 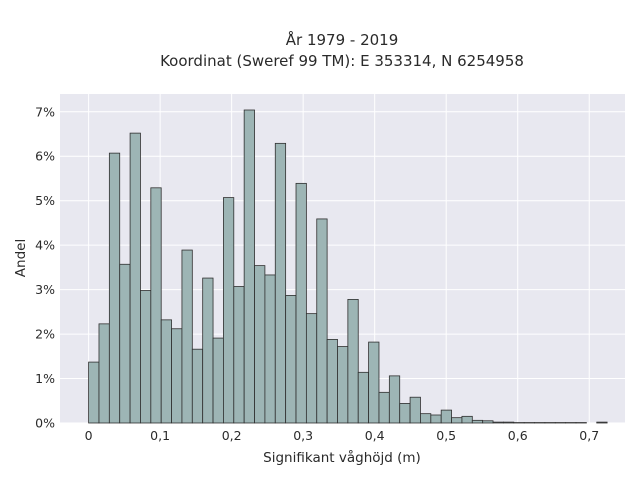 What do you see at coordinates (45, 245) in the screenshot?
I see `y-tick-label: 4%` at bounding box center [45, 245].